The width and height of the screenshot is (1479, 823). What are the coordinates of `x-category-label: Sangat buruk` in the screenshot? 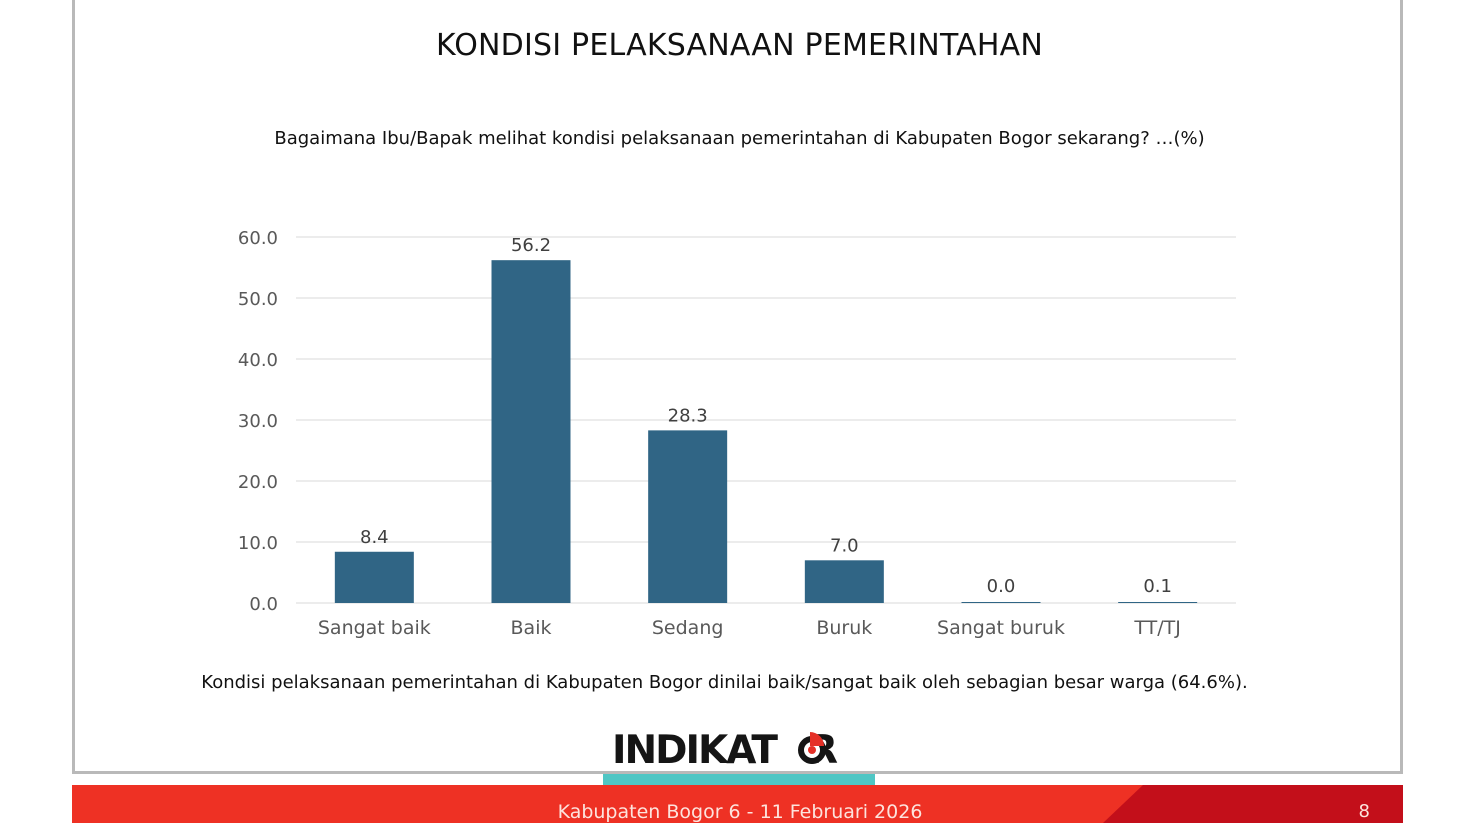 It's located at (1001, 628).